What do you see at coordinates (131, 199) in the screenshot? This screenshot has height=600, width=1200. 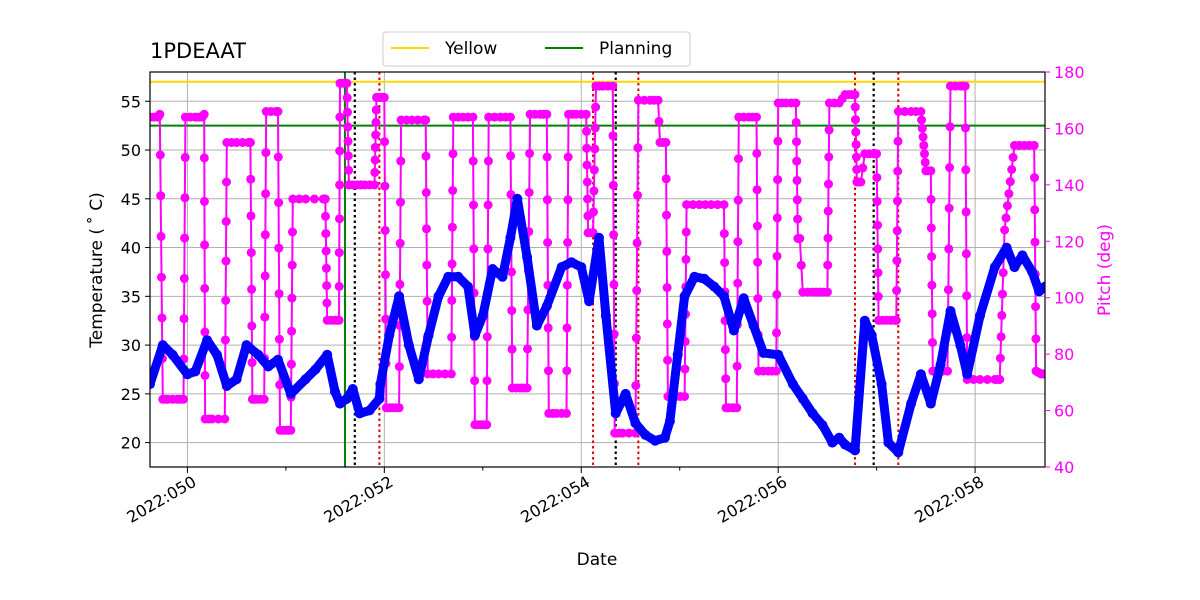 I see `y-tick-label: 45` at bounding box center [131, 199].